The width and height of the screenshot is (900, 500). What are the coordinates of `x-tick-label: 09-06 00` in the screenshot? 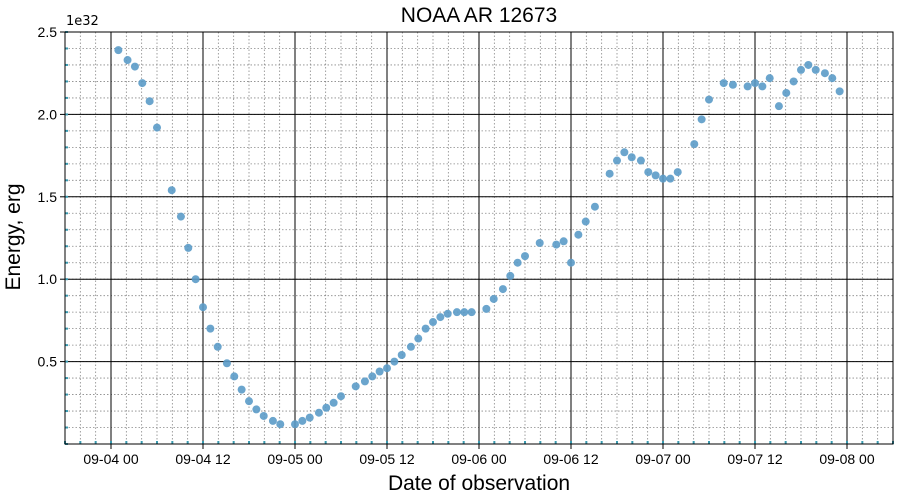 It's located at (478, 459).